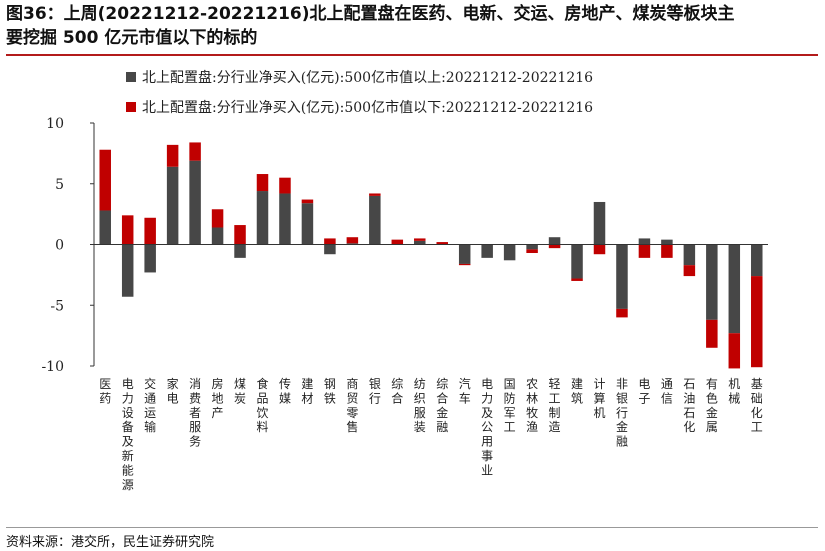  Describe the element at coordinates (420, 405) in the screenshot. I see `category-label: 纺织服装` at that location.